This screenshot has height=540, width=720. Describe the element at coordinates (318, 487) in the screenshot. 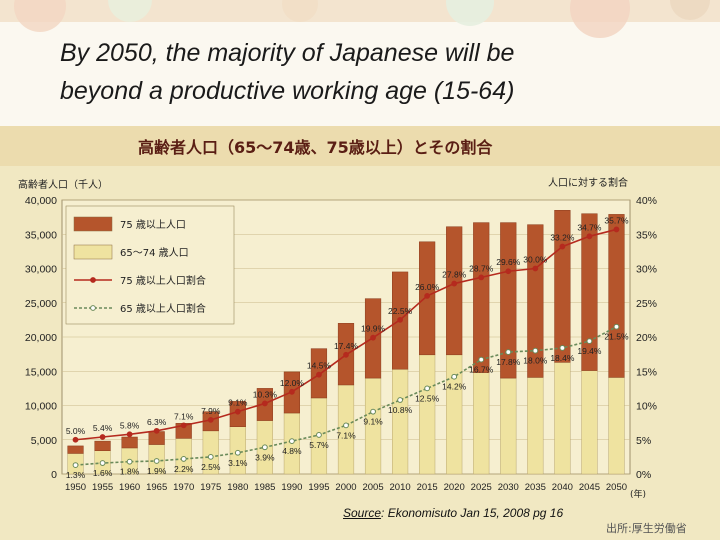

I see `x-tick-label: 1995` at that location.